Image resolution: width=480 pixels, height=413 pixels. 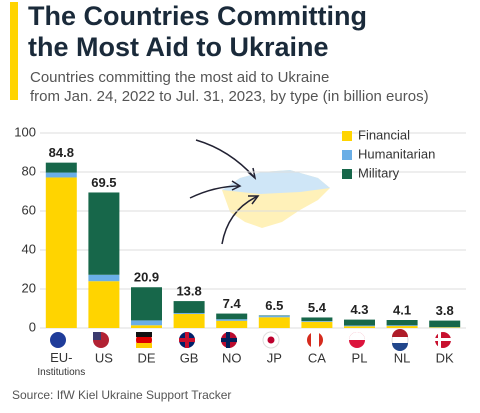 What do you see at coordinates (379, 172) in the screenshot?
I see `legend-label: Military` at bounding box center [379, 172].